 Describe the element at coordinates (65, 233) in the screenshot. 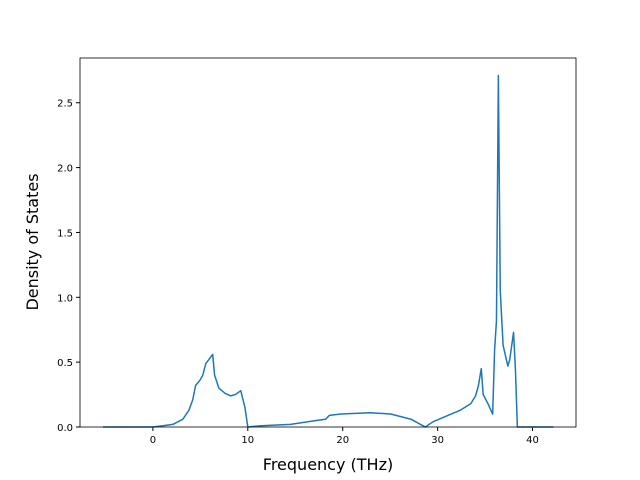

I see `y-tick-label: 1.5` at that location.